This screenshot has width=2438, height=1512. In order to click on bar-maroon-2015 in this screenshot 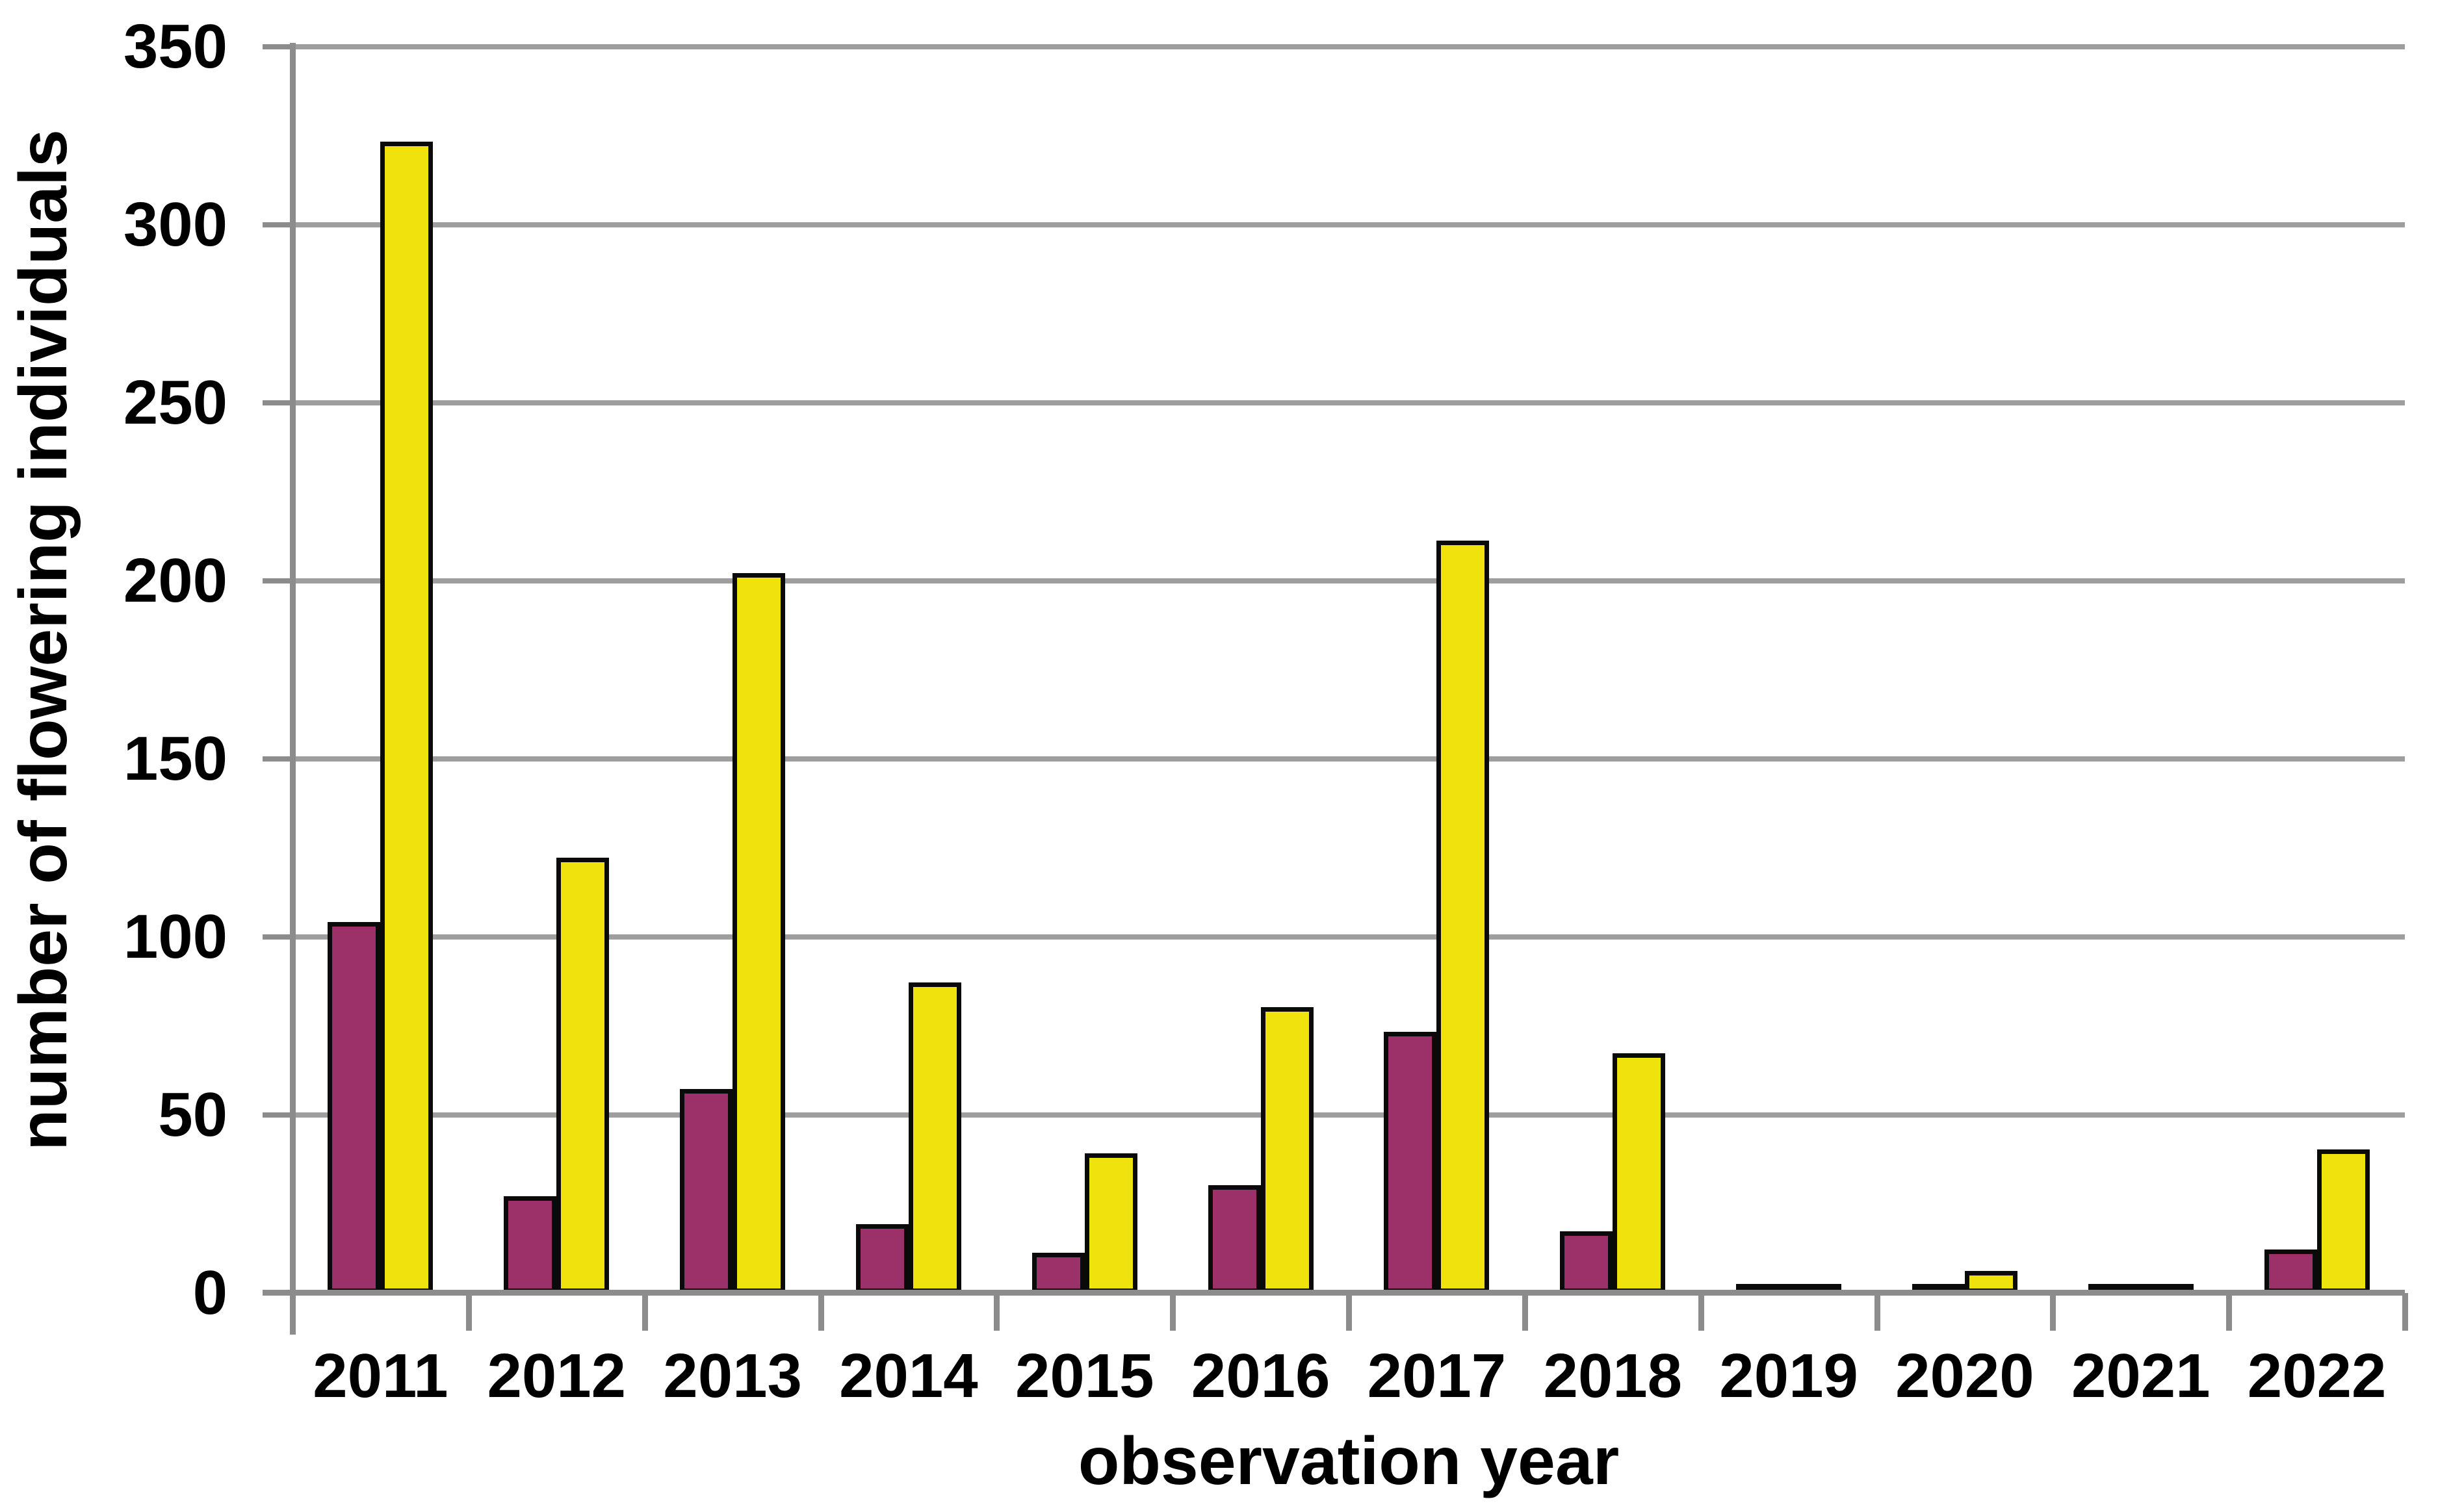, I will do `click(1058, 1273)`.